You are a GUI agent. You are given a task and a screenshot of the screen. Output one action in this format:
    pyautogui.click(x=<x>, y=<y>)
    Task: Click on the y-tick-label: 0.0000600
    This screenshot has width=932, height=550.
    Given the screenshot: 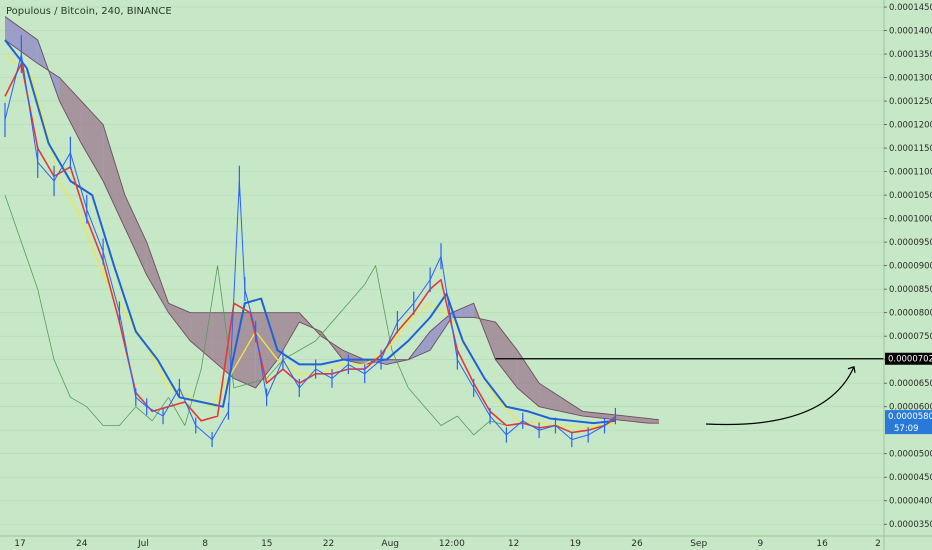 What is the action you would take?
    pyautogui.click(x=910, y=408)
    